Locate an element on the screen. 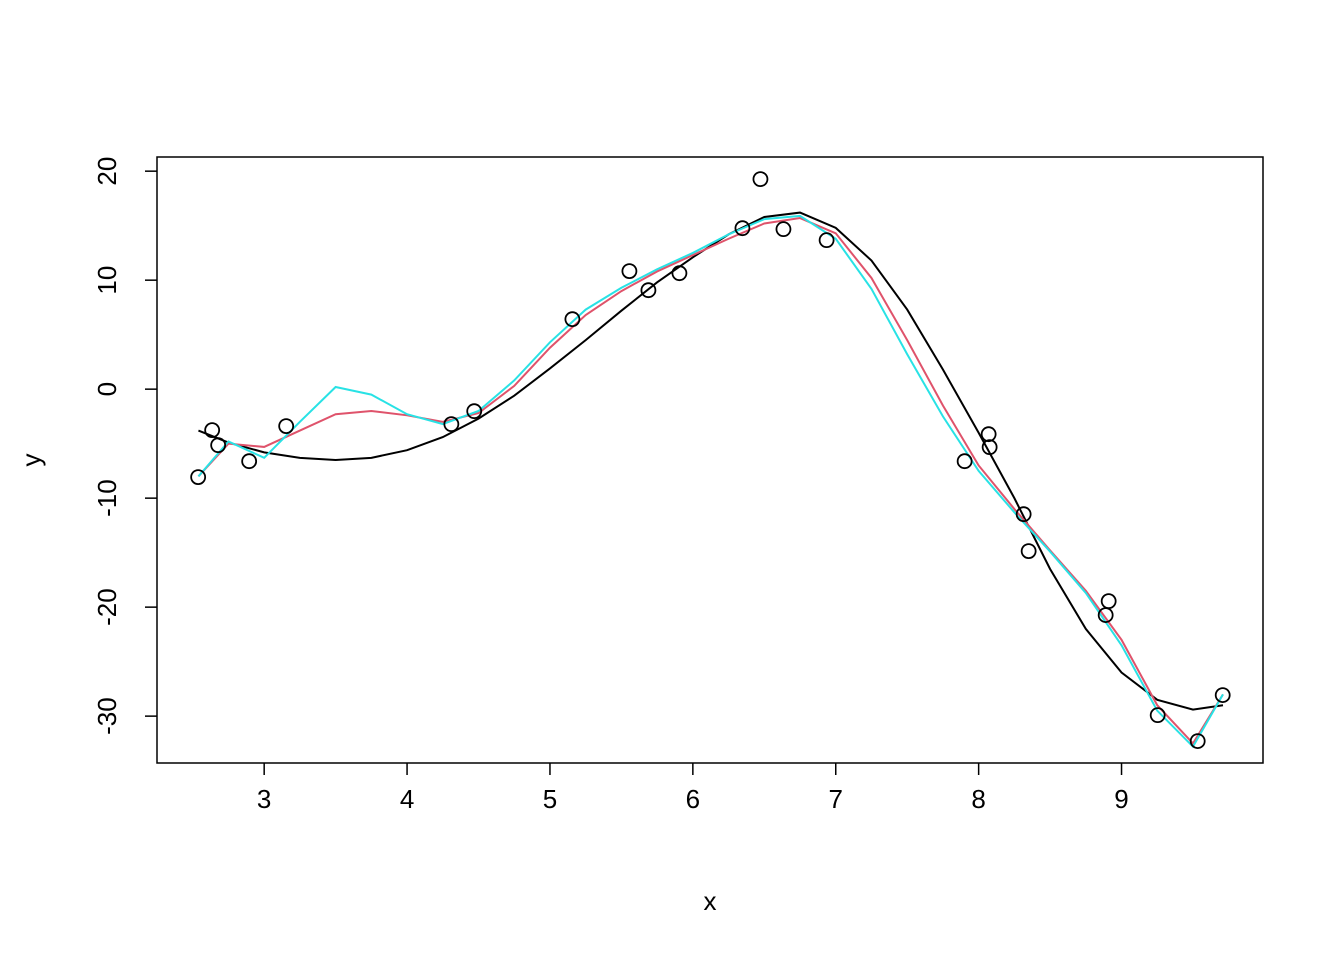 The width and height of the screenshot is (1344, 960). x-tick-label: 3 is located at coordinates (264, 799).